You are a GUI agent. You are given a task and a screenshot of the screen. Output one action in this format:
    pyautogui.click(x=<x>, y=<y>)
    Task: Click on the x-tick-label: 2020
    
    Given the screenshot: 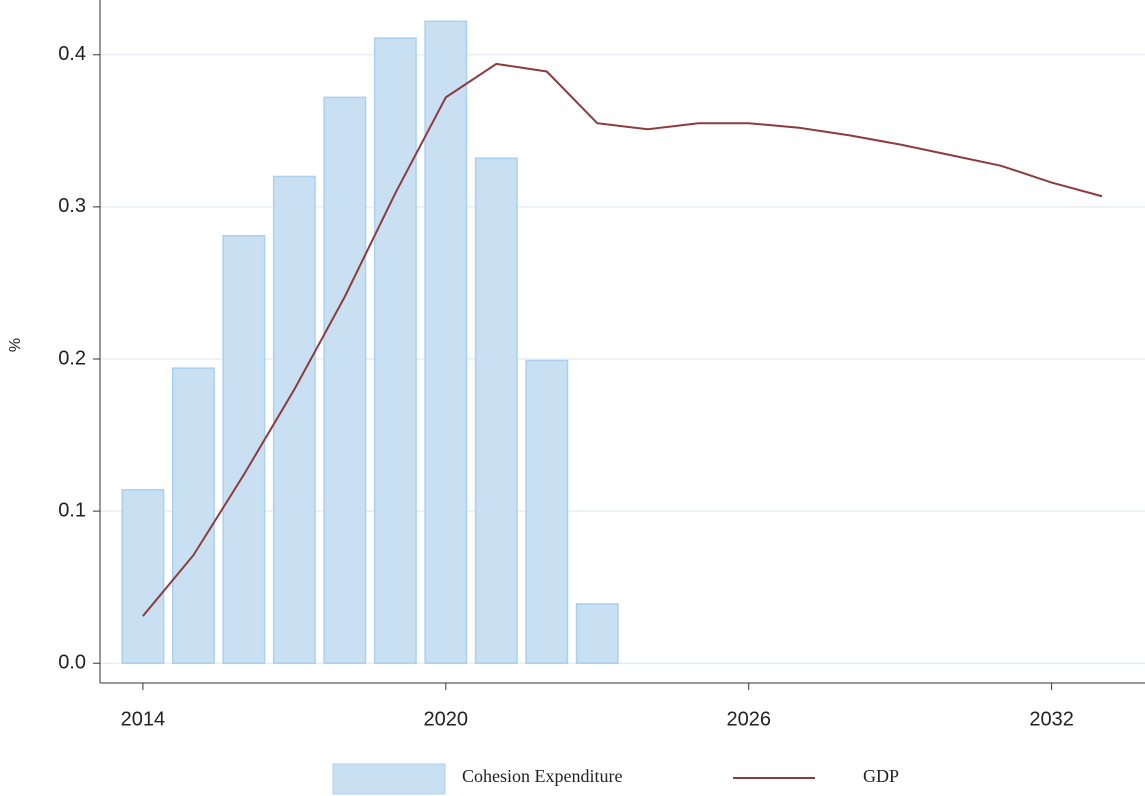 What is the action you would take?
    pyautogui.click(x=446, y=719)
    